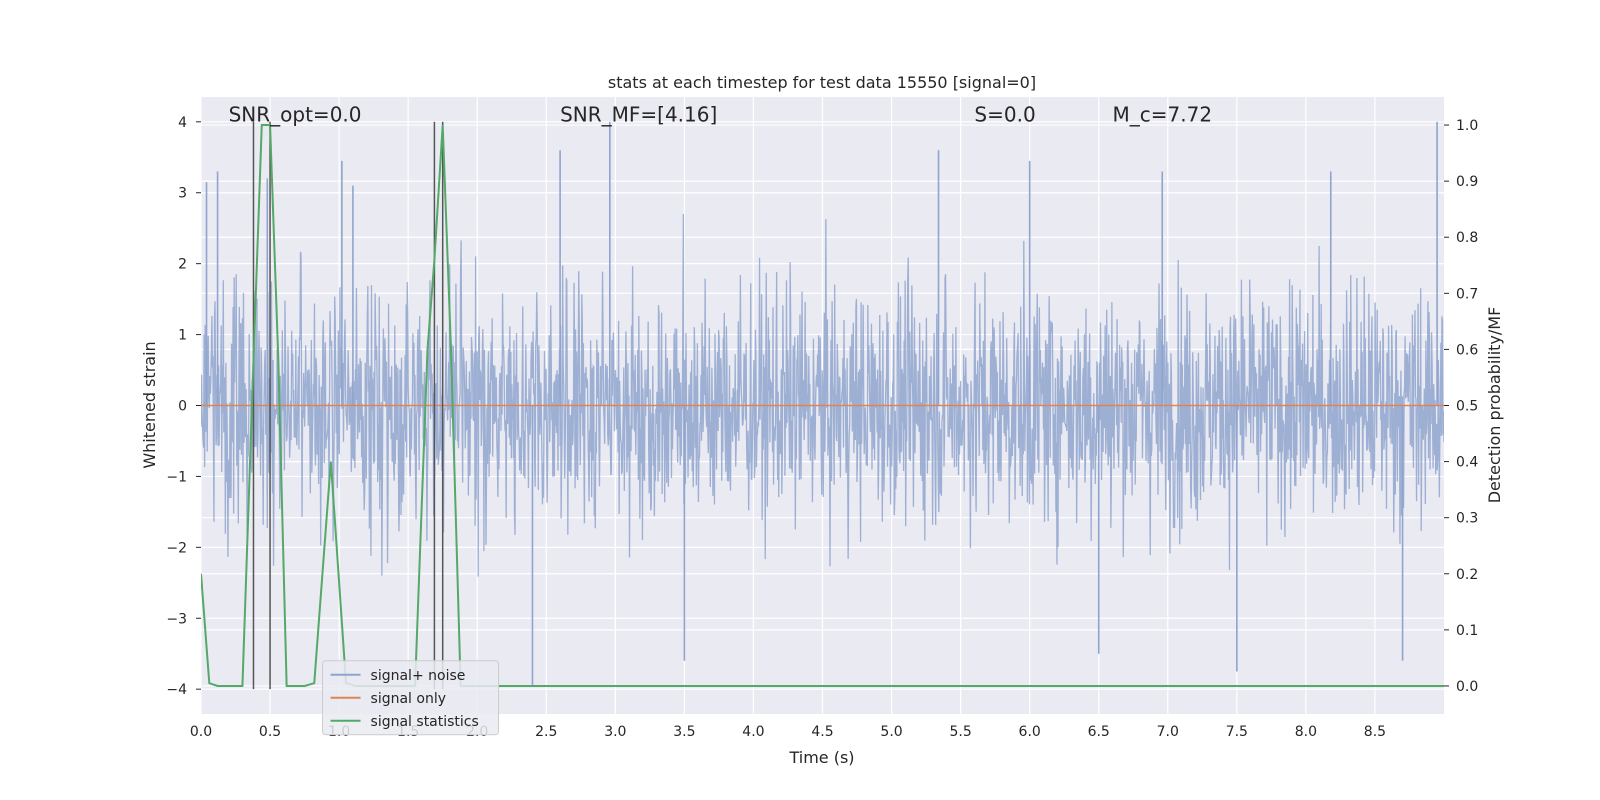  What do you see at coordinates (1467, 182) in the screenshot?
I see `y2-tick-label: 0.9` at bounding box center [1467, 182].